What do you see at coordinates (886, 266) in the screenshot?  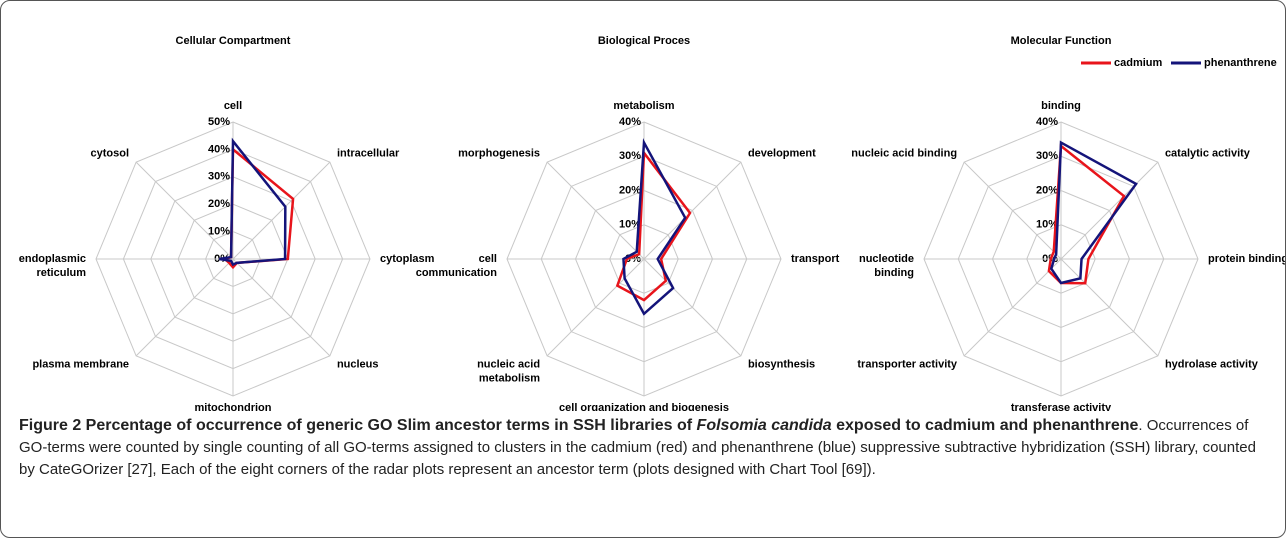 I see `category-label: nucleotide binding` at bounding box center [886, 266].